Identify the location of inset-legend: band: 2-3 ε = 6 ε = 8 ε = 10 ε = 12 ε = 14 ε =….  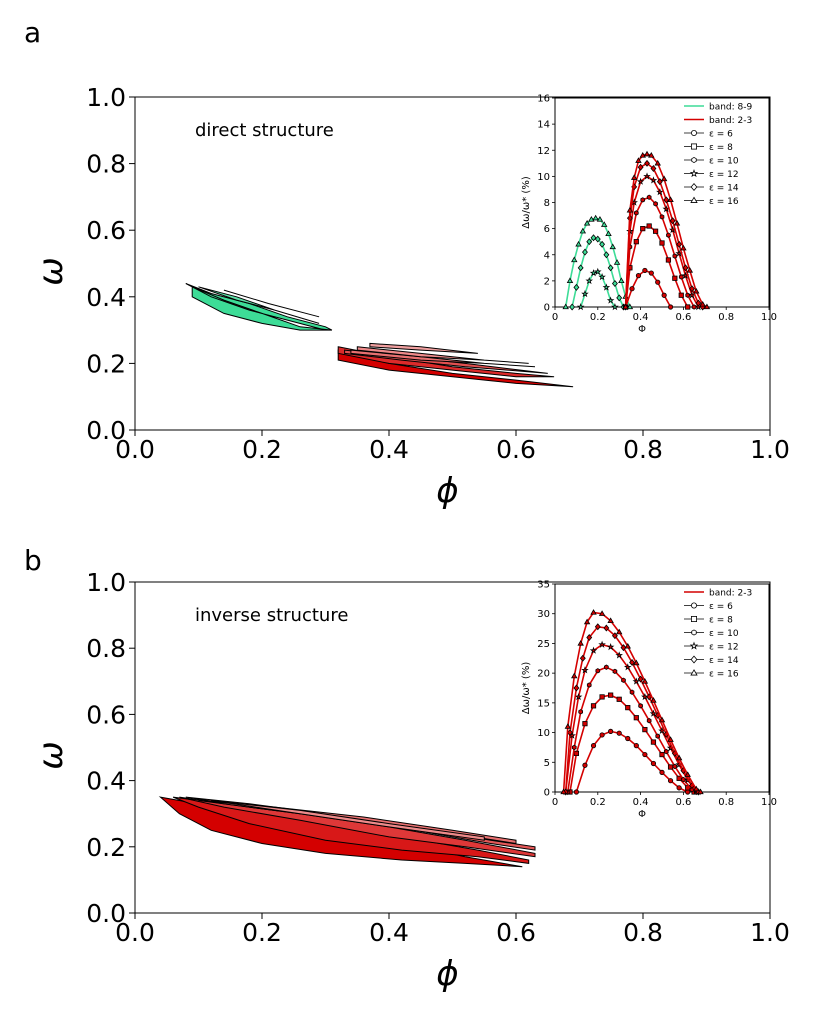
(718, 633).